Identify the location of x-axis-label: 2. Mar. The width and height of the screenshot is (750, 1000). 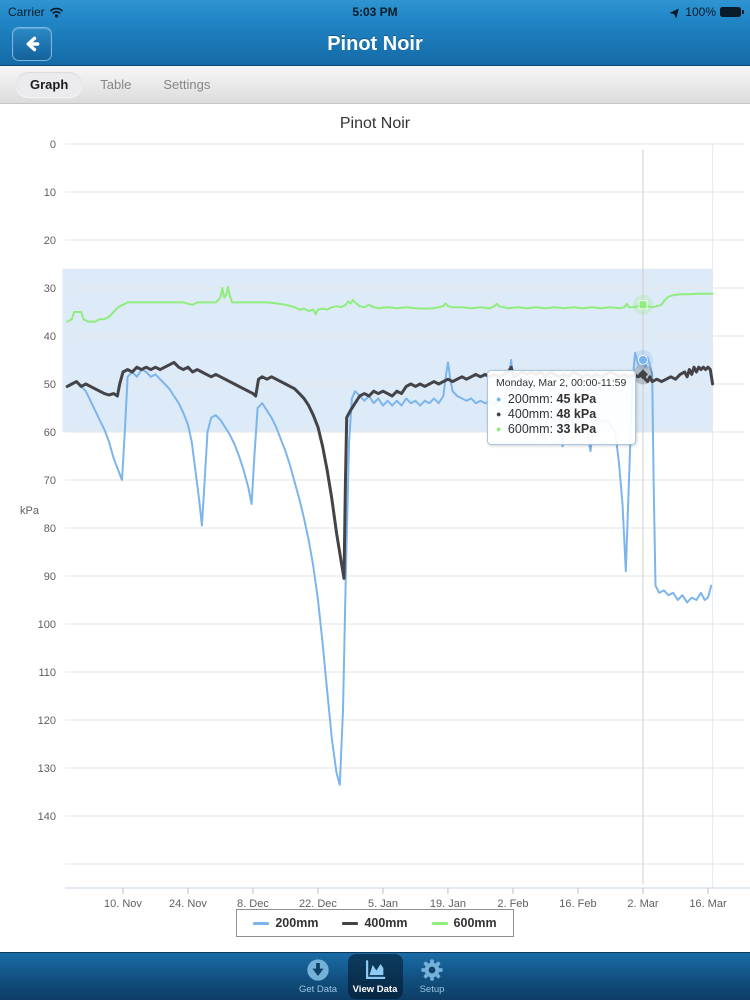
(643, 904).